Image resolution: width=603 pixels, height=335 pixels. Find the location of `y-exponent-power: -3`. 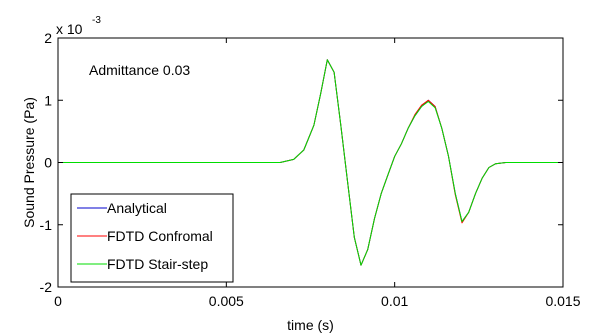

y-exponent-power: -3 is located at coordinates (96, 20).